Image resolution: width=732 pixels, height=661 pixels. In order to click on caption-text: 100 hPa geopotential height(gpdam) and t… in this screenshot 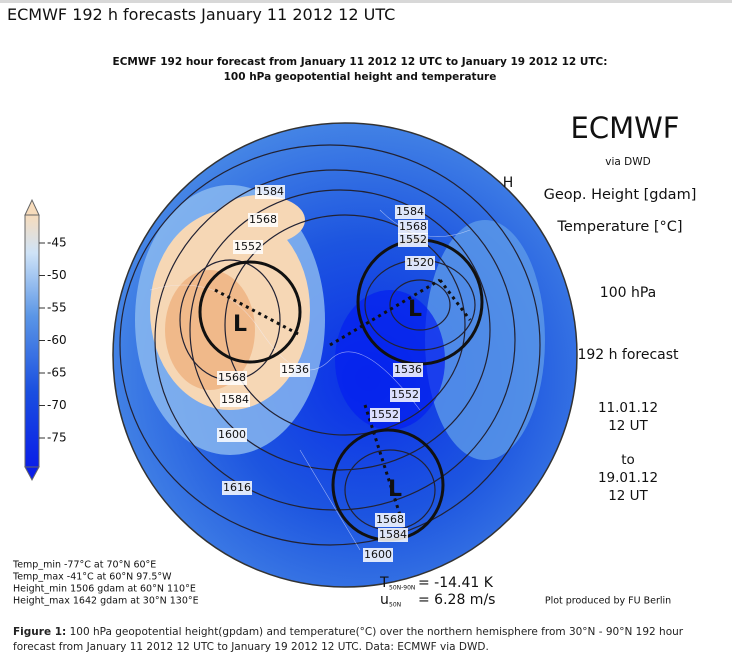, I will do `click(348, 639)`.